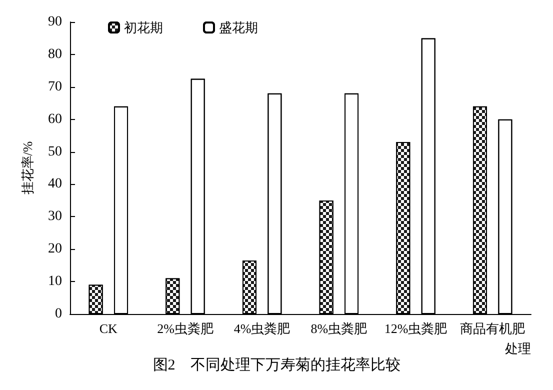  Describe the element at coordinates (262, 328) in the screenshot. I see `x-tick-label: 4%虫粪肥` at that location.